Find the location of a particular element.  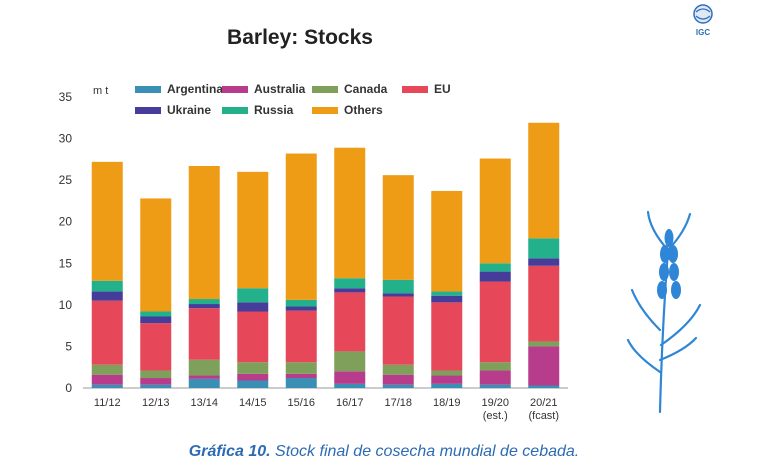

y-unit-label: m t is located at coordinates (100, 91).